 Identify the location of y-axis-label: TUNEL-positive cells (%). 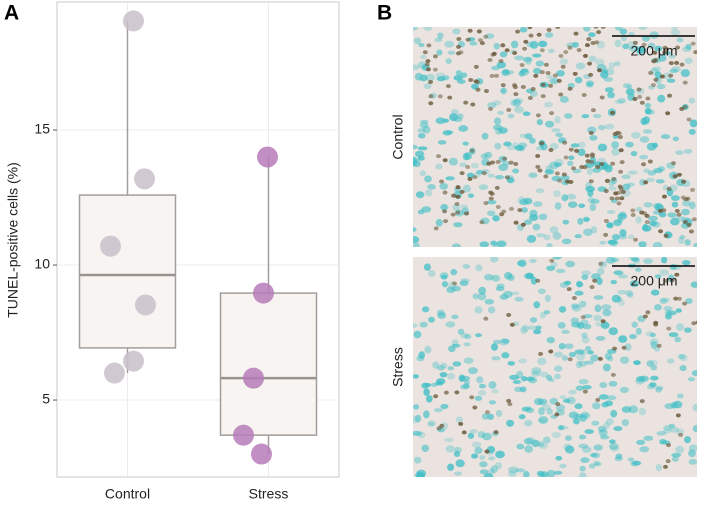
(13, 240).